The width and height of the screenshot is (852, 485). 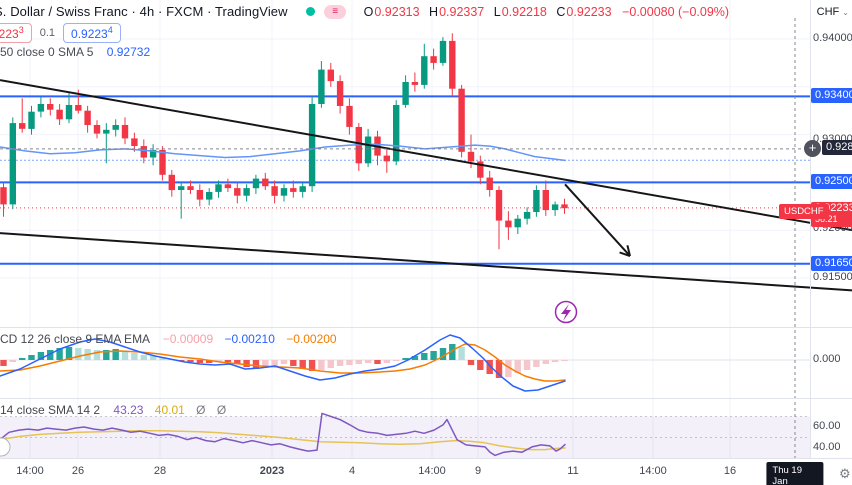 I want to click on time-axis-label: 2023, so click(x=272, y=471).